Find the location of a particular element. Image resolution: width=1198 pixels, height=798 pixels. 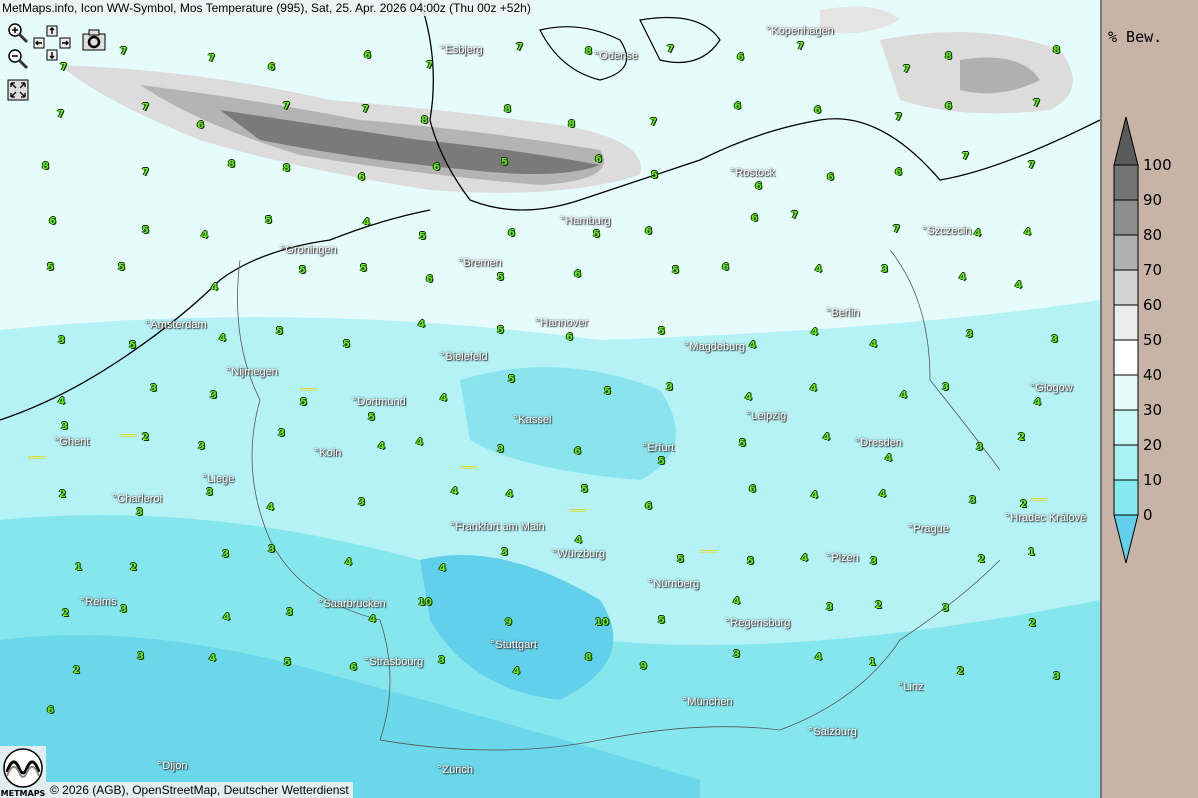

legend-label: 50 is located at coordinates (1153, 340).